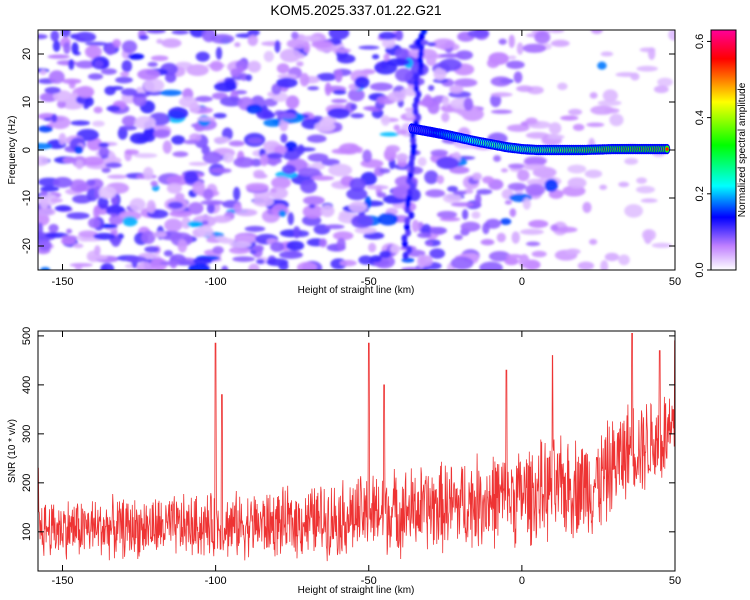 The width and height of the screenshot is (750, 600). What do you see at coordinates (27, 54) in the screenshot?
I see `y-tick-label: 20` at bounding box center [27, 54].